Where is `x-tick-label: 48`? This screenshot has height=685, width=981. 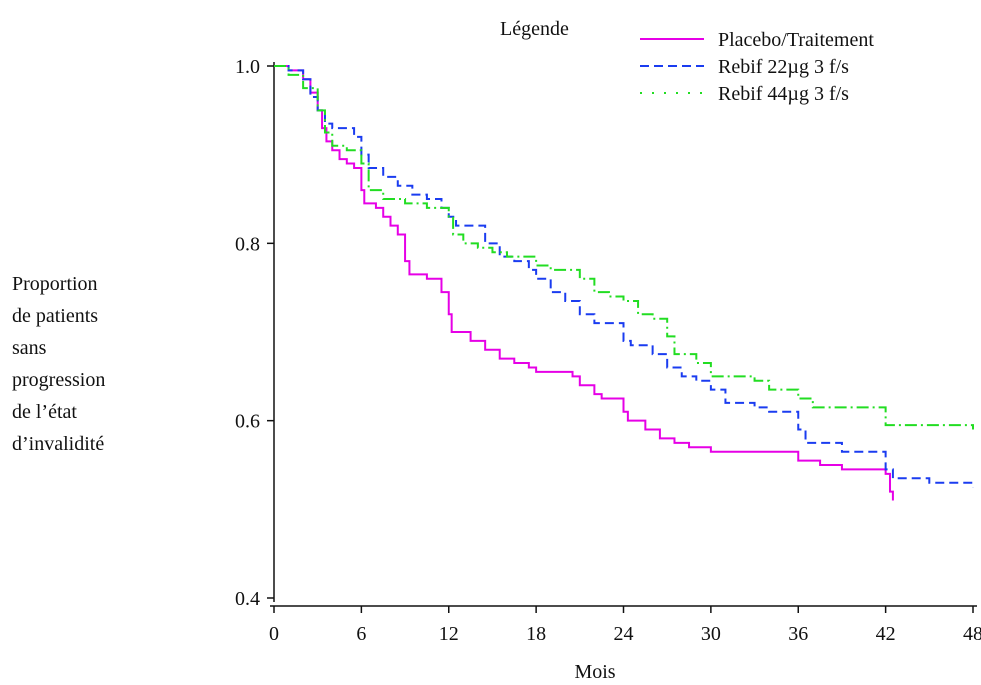 x-tick-label: 48 is located at coordinates (972, 634).